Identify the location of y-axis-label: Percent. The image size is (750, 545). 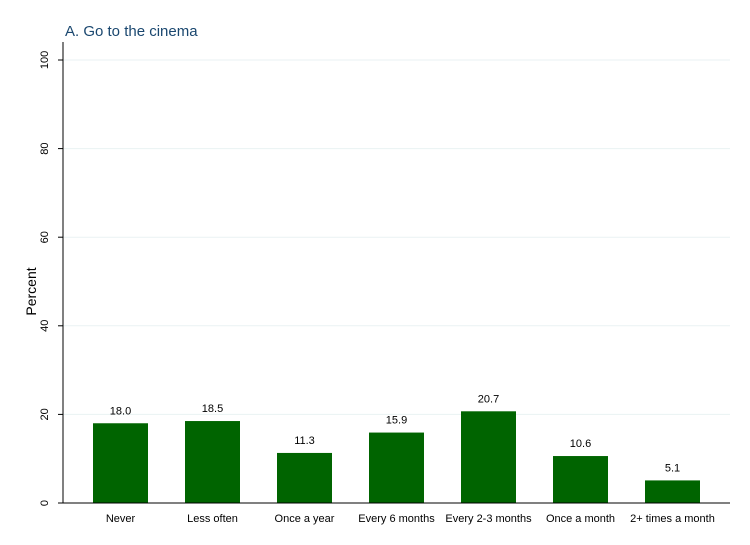
(31, 291).